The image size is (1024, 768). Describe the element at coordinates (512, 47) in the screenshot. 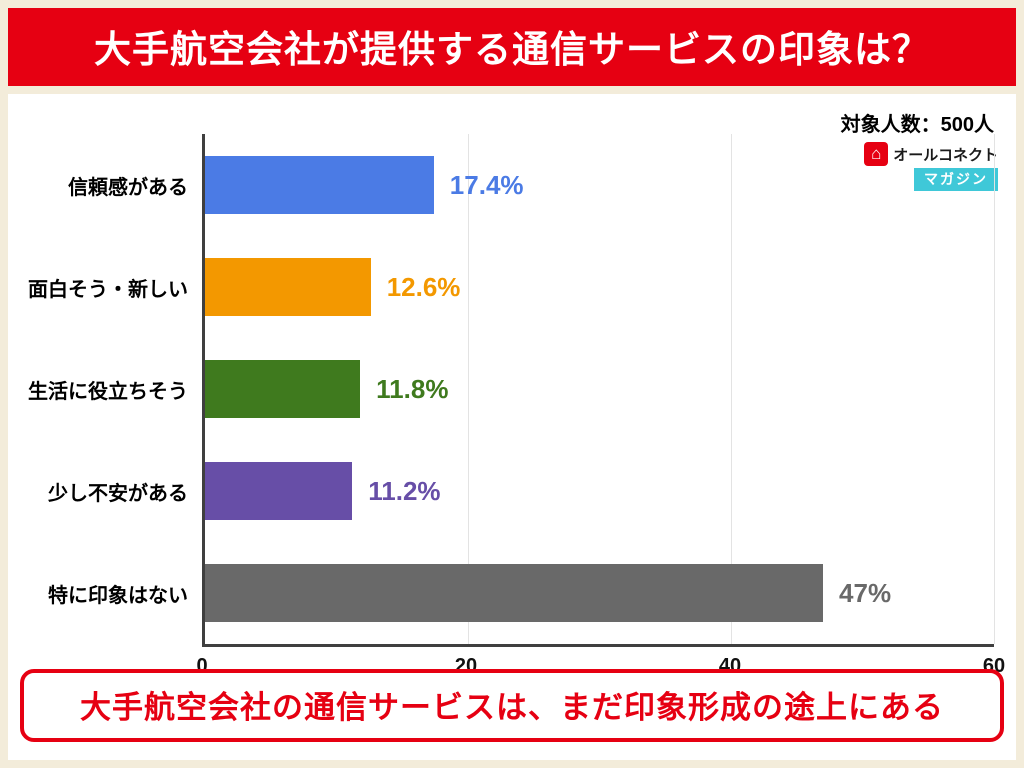

I see `page-title: 大手航空会社が提供する通信サービスの印象は？` at that location.